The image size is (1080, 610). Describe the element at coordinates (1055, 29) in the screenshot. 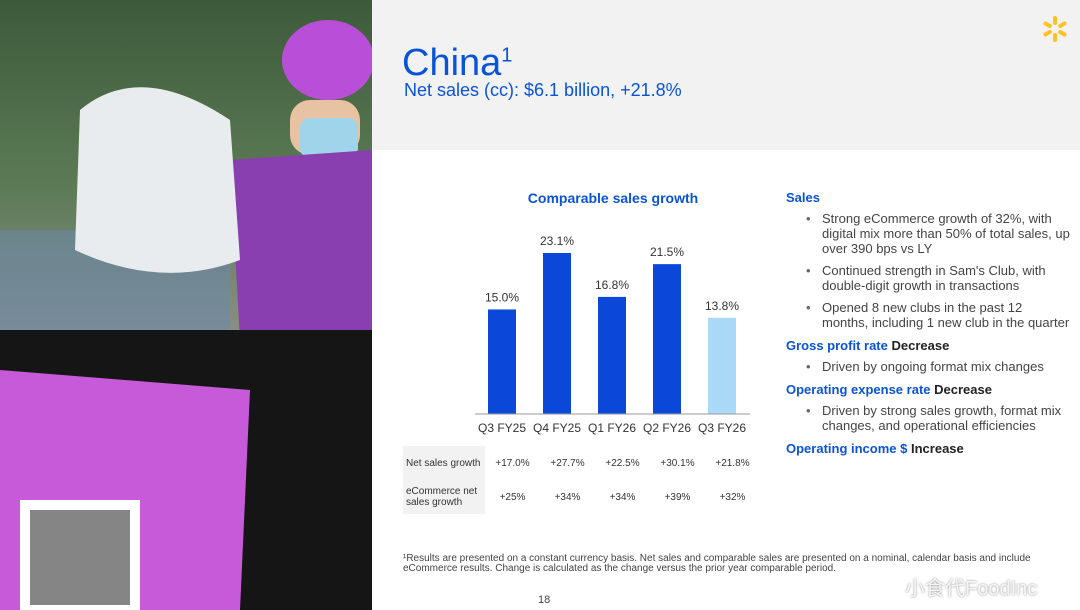

I see `spark-logo-icon` at that location.